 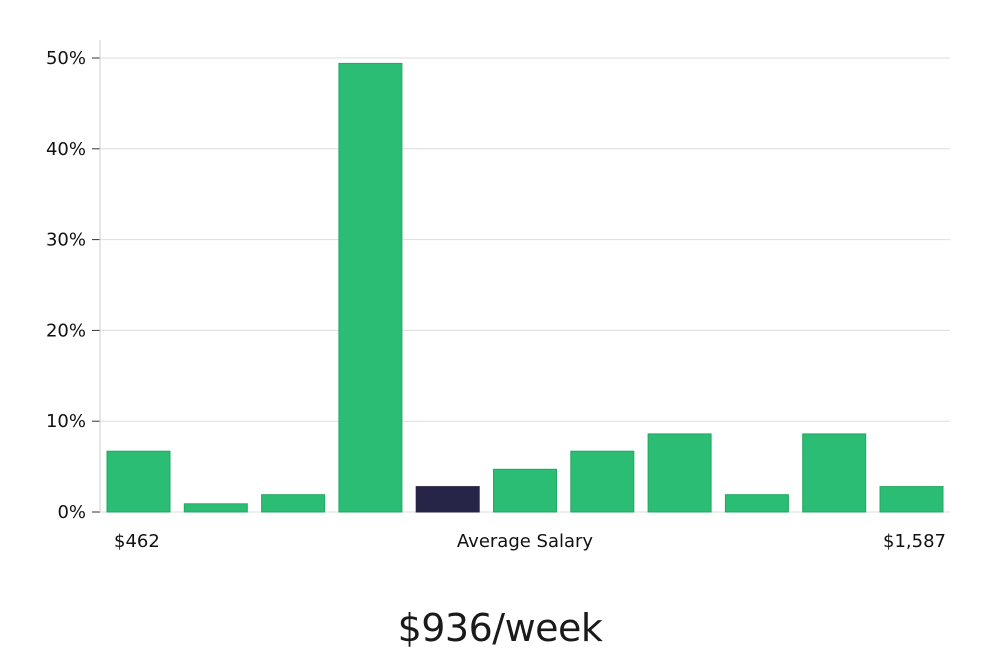 I want to click on x-min-label: $462, so click(x=137, y=541).